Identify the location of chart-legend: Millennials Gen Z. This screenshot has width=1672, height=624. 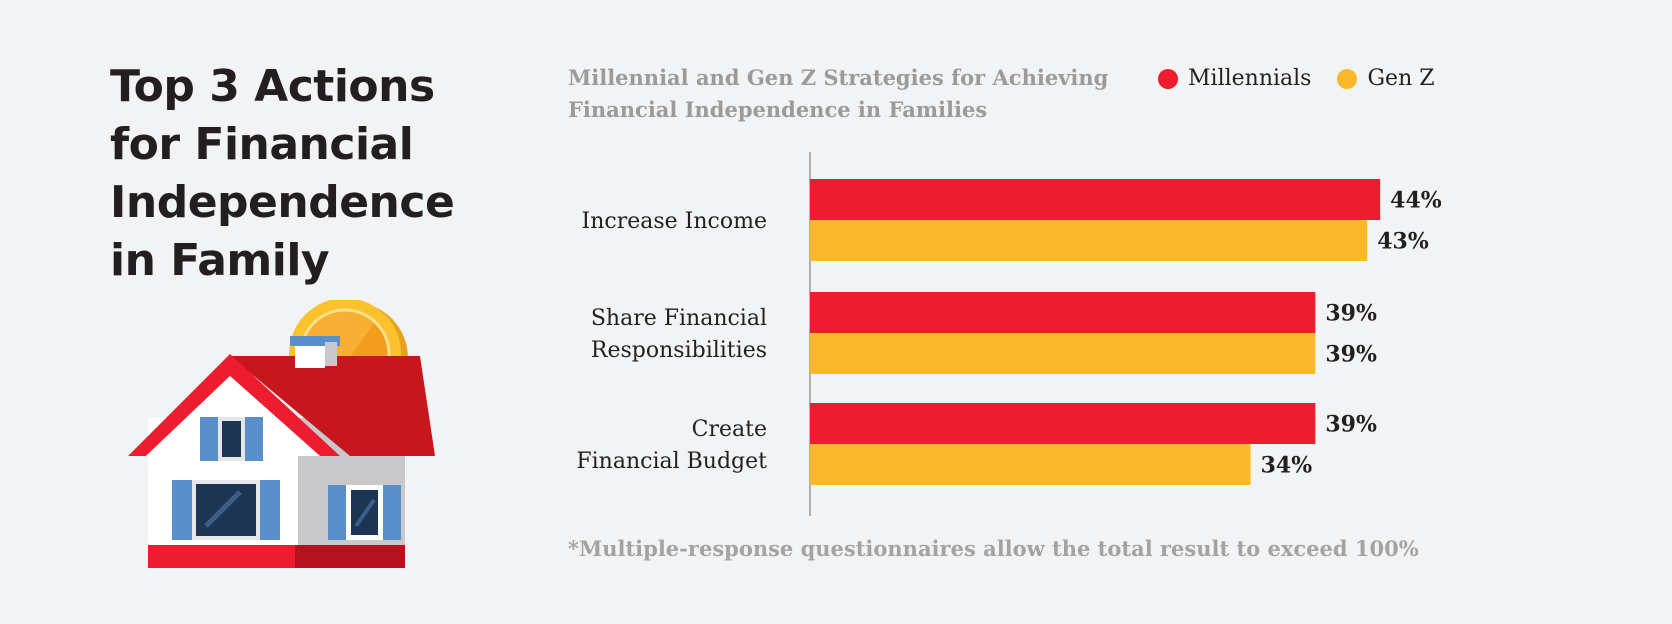
(1309, 78).